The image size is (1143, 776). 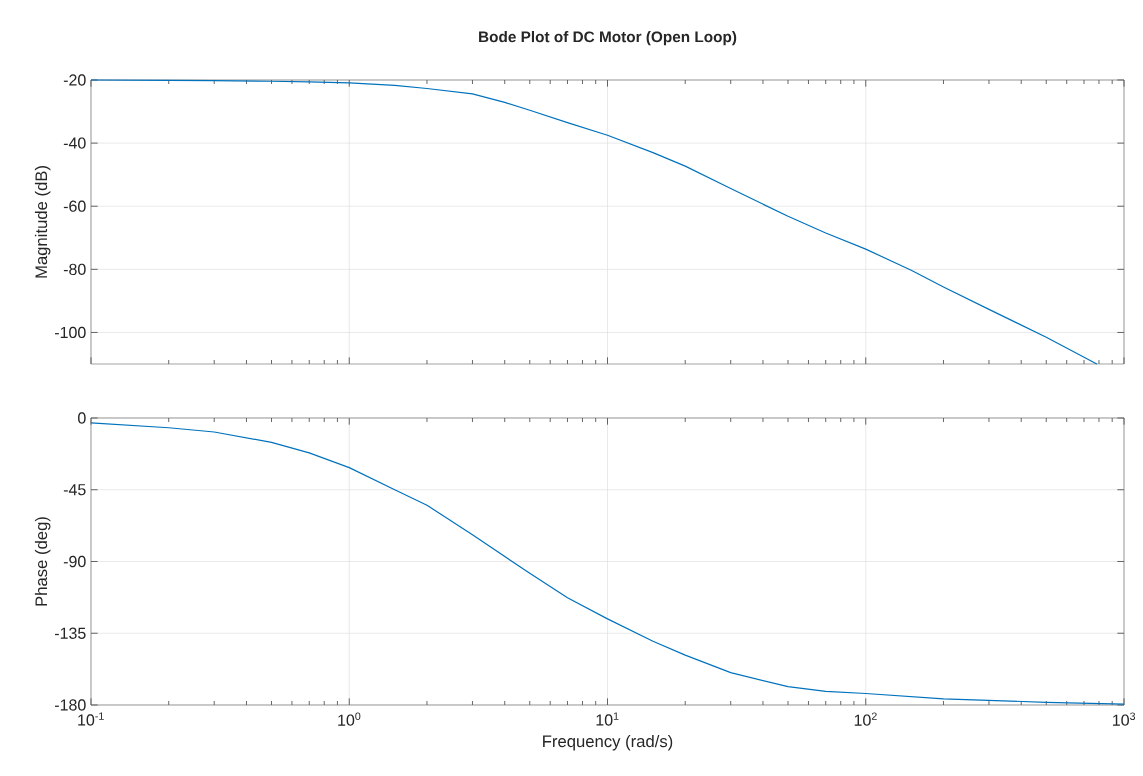 What do you see at coordinates (349, 719) in the screenshot?
I see `x-tick-label: 10$^{0}$` at bounding box center [349, 719].